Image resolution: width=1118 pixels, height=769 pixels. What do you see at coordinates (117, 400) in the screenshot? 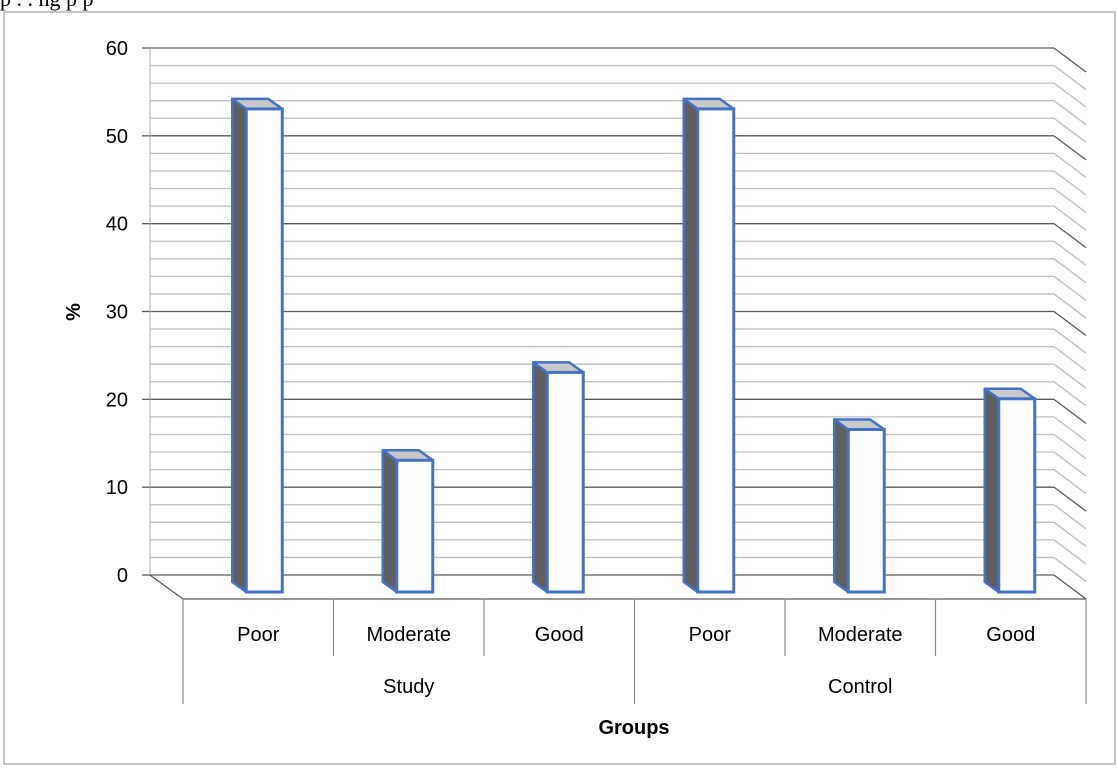
I see `y-tick-label: 20` at bounding box center [117, 400].